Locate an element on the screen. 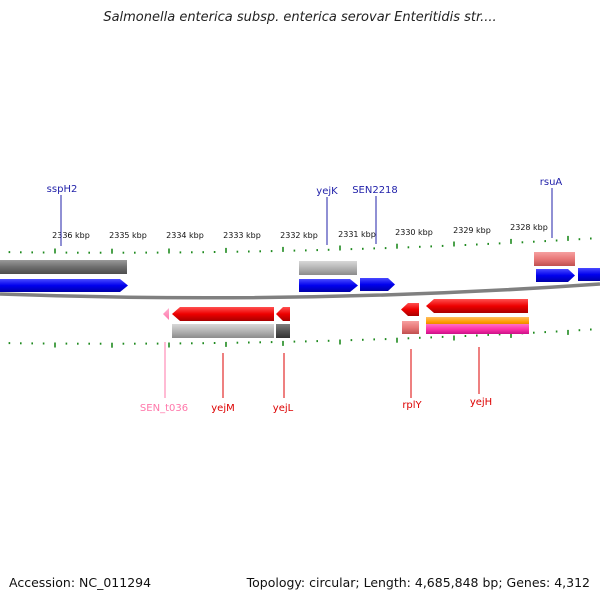 The height and width of the screenshot is (600, 600). gene-label-SEN_t036: SEN_t036 is located at coordinates (164, 408).